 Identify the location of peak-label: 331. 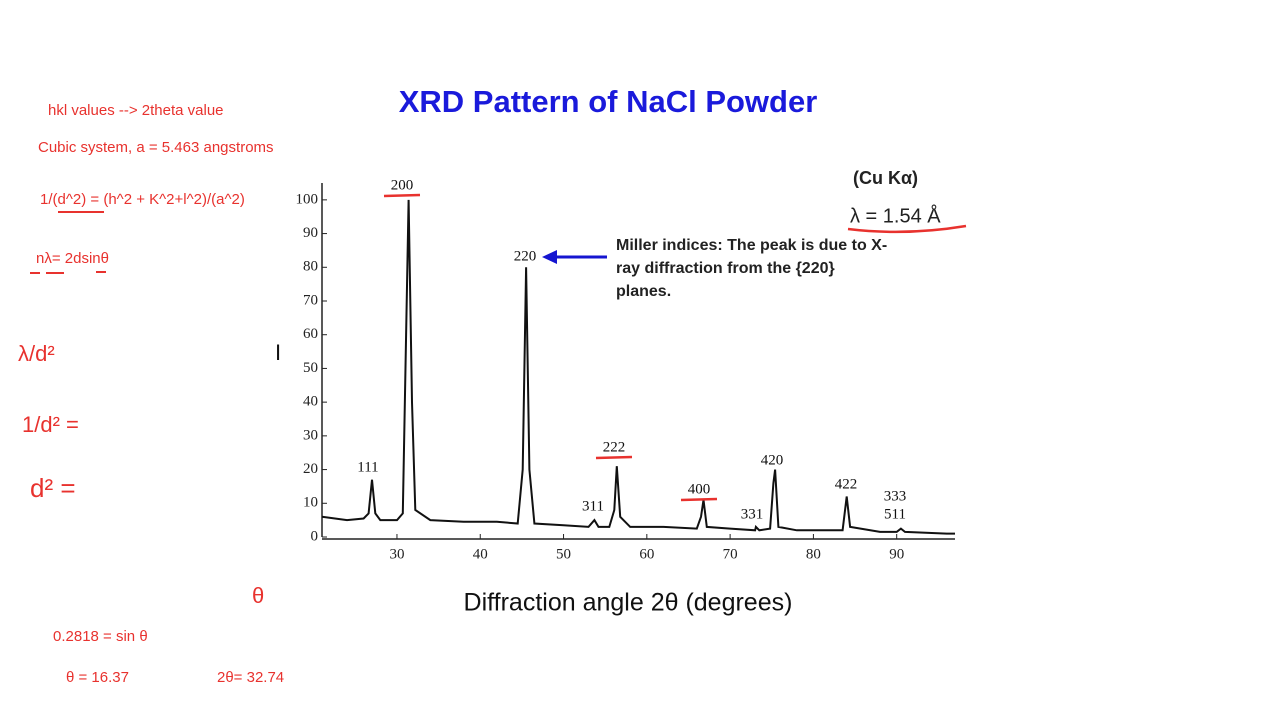
(752, 514).